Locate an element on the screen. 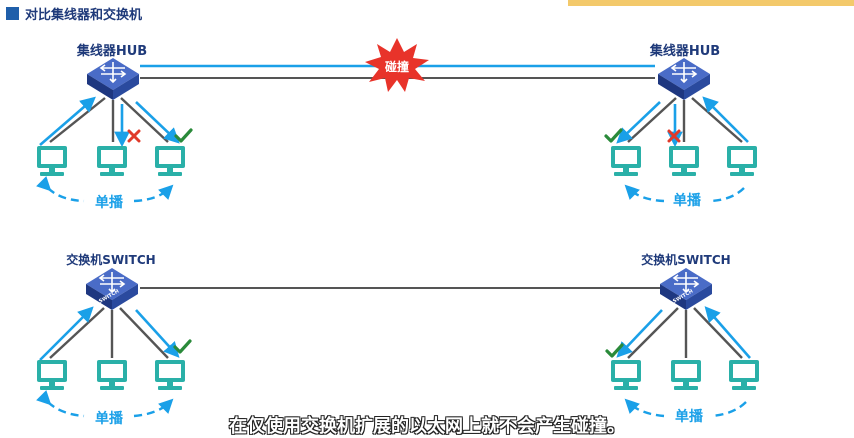  collision-label: 碰撞 is located at coordinates (396, 66).